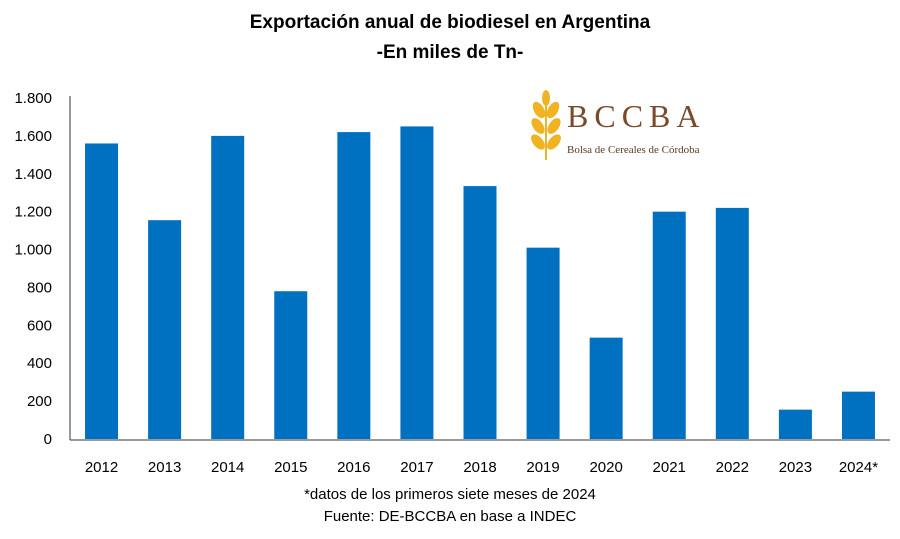 The image size is (900, 539). I want to click on bar-2021, so click(669, 325).